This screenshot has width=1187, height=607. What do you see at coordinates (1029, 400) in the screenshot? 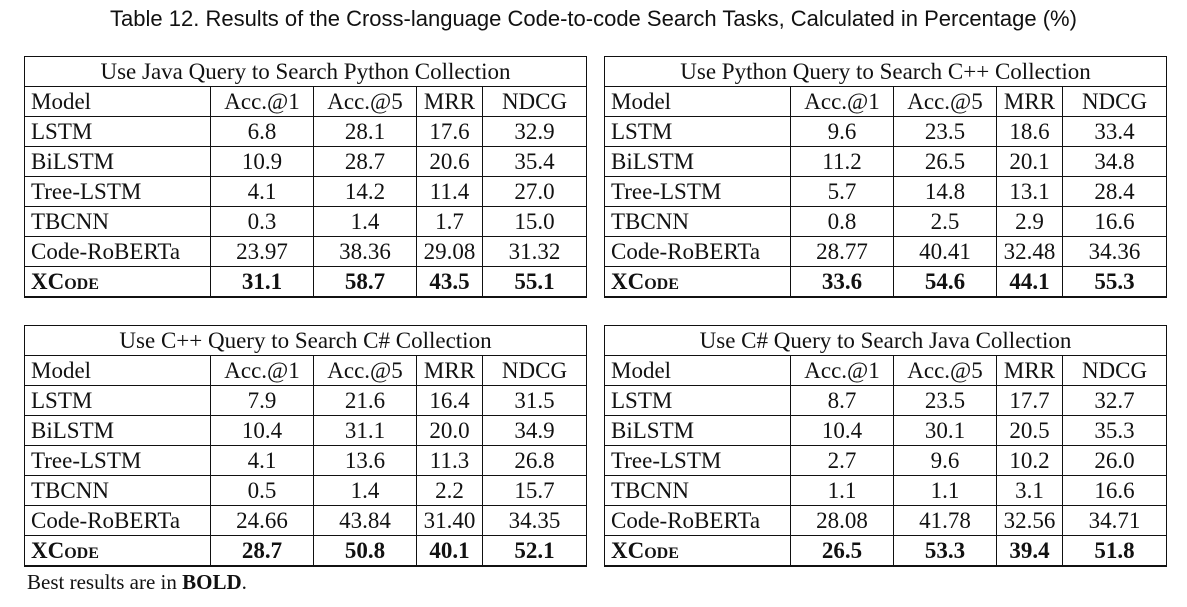
I see `metric-value: 17.7` at bounding box center [1029, 400].